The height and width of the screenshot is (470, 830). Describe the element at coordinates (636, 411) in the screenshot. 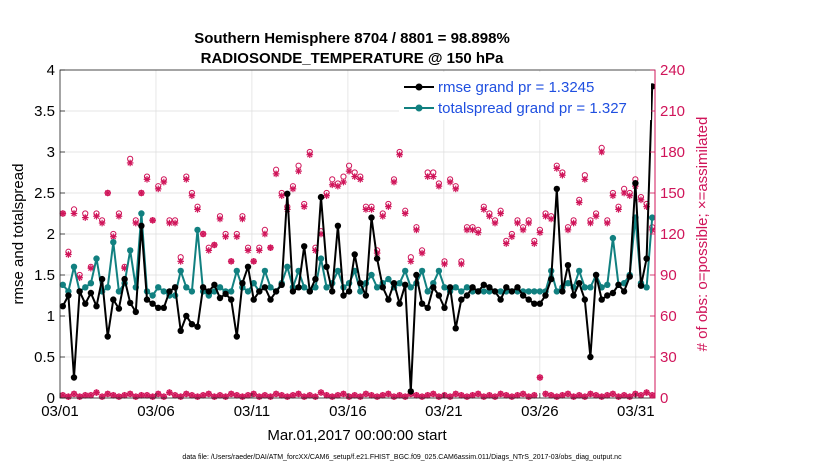

I see `x-tick-label: 03/31` at that location.